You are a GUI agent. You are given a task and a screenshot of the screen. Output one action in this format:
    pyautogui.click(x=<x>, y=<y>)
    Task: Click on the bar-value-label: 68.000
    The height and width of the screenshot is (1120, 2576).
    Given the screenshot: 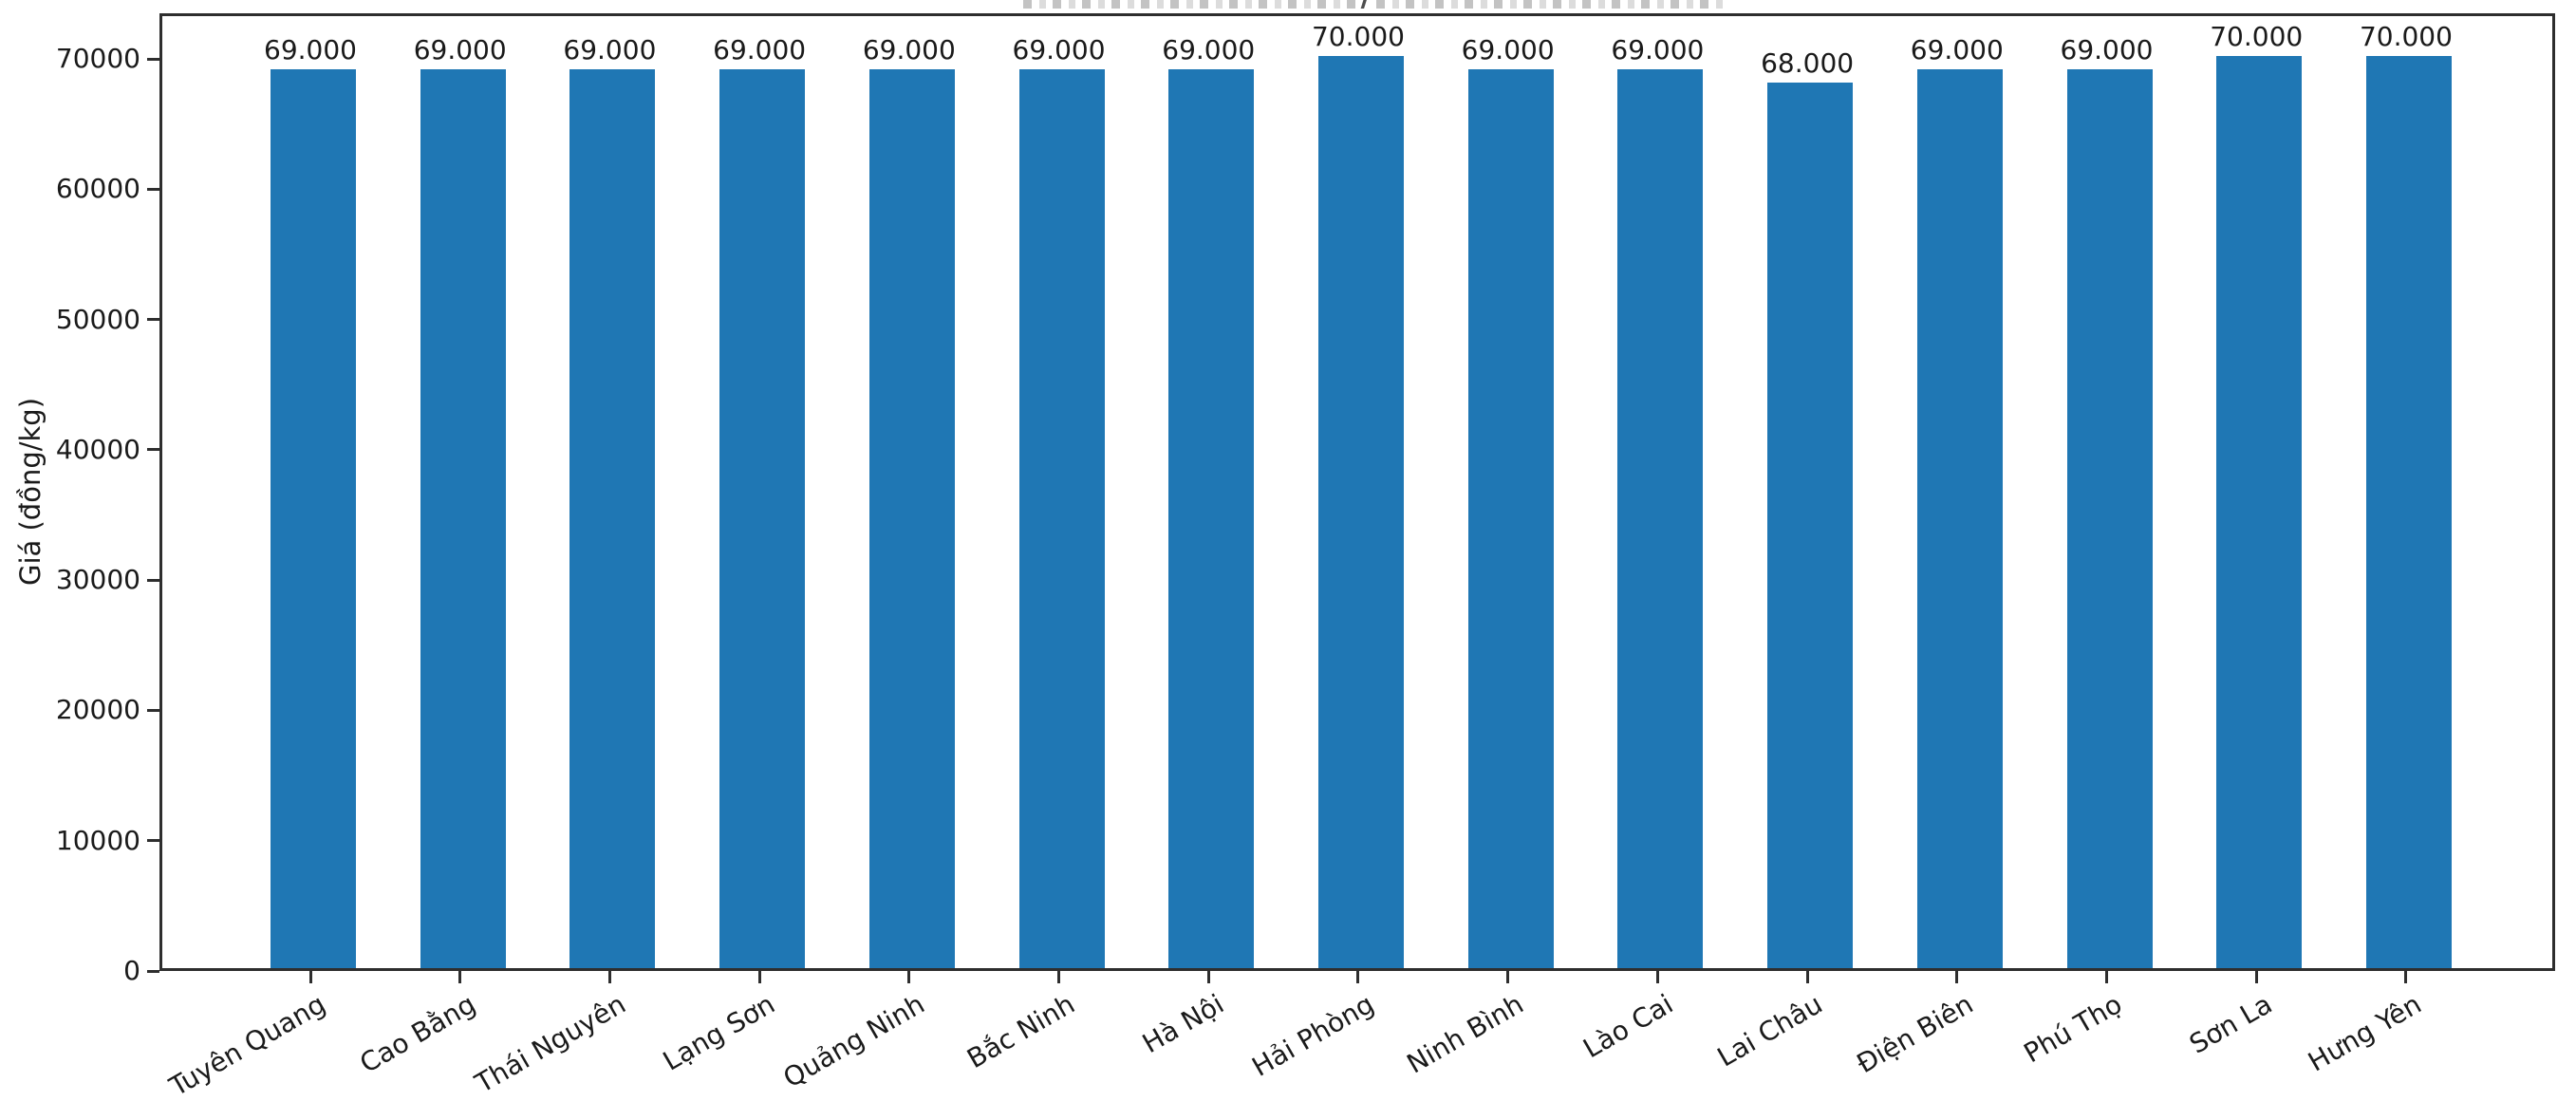 What is the action you would take?
    pyautogui.click(x=1808, y=63)
    